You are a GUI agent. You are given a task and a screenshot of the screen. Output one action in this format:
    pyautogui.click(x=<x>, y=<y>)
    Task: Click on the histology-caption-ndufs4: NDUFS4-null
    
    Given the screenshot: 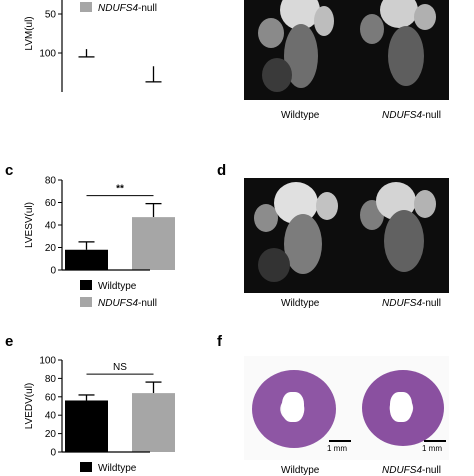 What is the action you would take?
    pyautogui.click(x=411, y=470)
    